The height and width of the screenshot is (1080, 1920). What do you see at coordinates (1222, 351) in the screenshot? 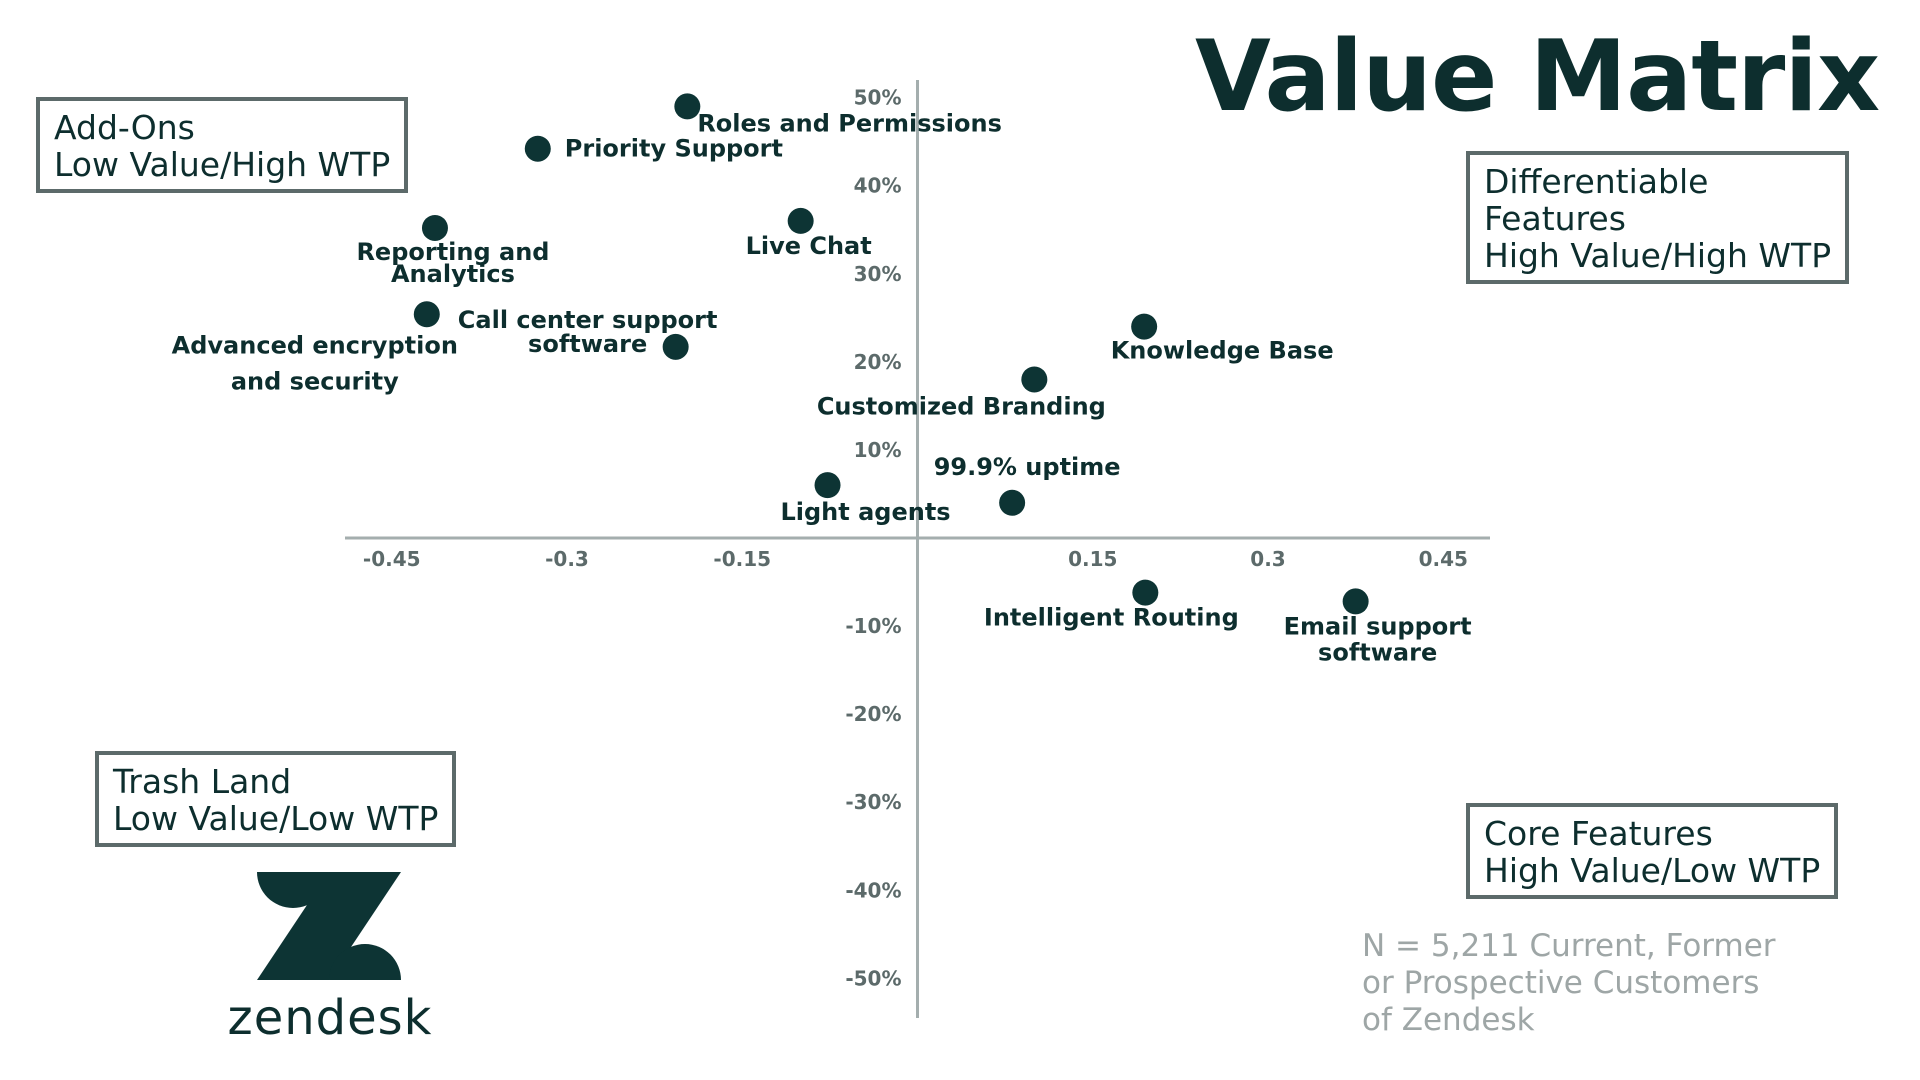
I see `data-point-label: Knowledge Base` at bounding box center [1222, 351].